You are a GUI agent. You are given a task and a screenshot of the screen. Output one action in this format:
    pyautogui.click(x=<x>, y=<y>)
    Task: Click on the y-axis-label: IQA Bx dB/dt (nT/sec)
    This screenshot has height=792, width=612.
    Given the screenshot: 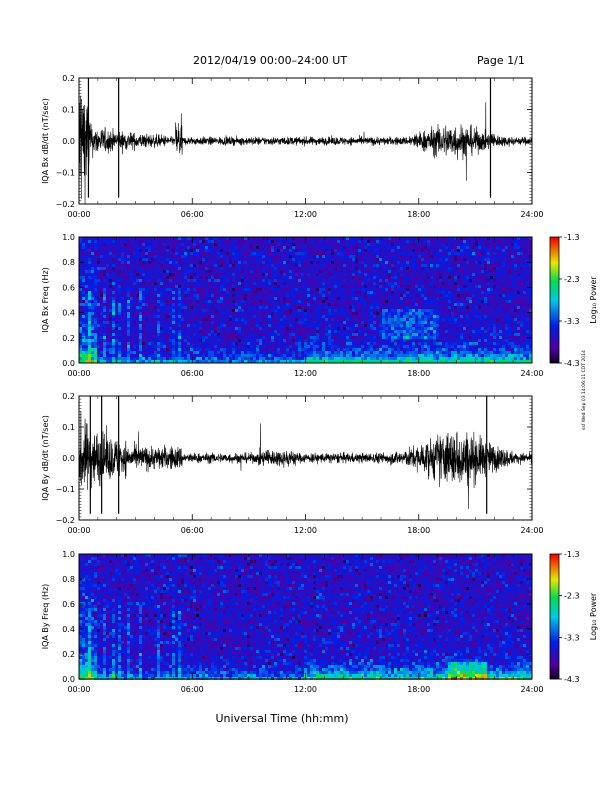 What is the action you would take?
    pyautogui.click(x=45, y=141)
    